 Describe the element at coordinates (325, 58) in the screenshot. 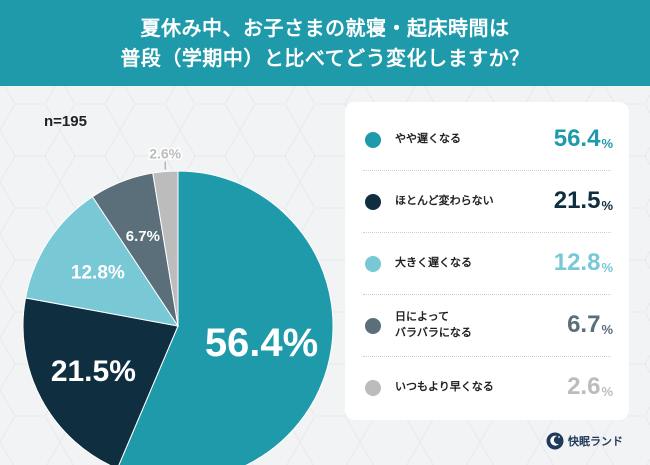

I see `chart-title-line-2: 普段（学期中）と比べてどう変化しますか？` at that location.